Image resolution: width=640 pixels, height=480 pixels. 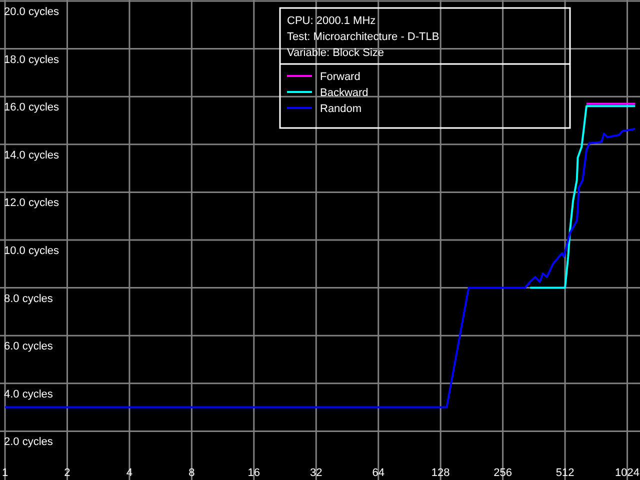 What do you see at coordinates (316, 473) in the screenshot?
I see `x-tick-label: 32` at bounding box center [316, 473].